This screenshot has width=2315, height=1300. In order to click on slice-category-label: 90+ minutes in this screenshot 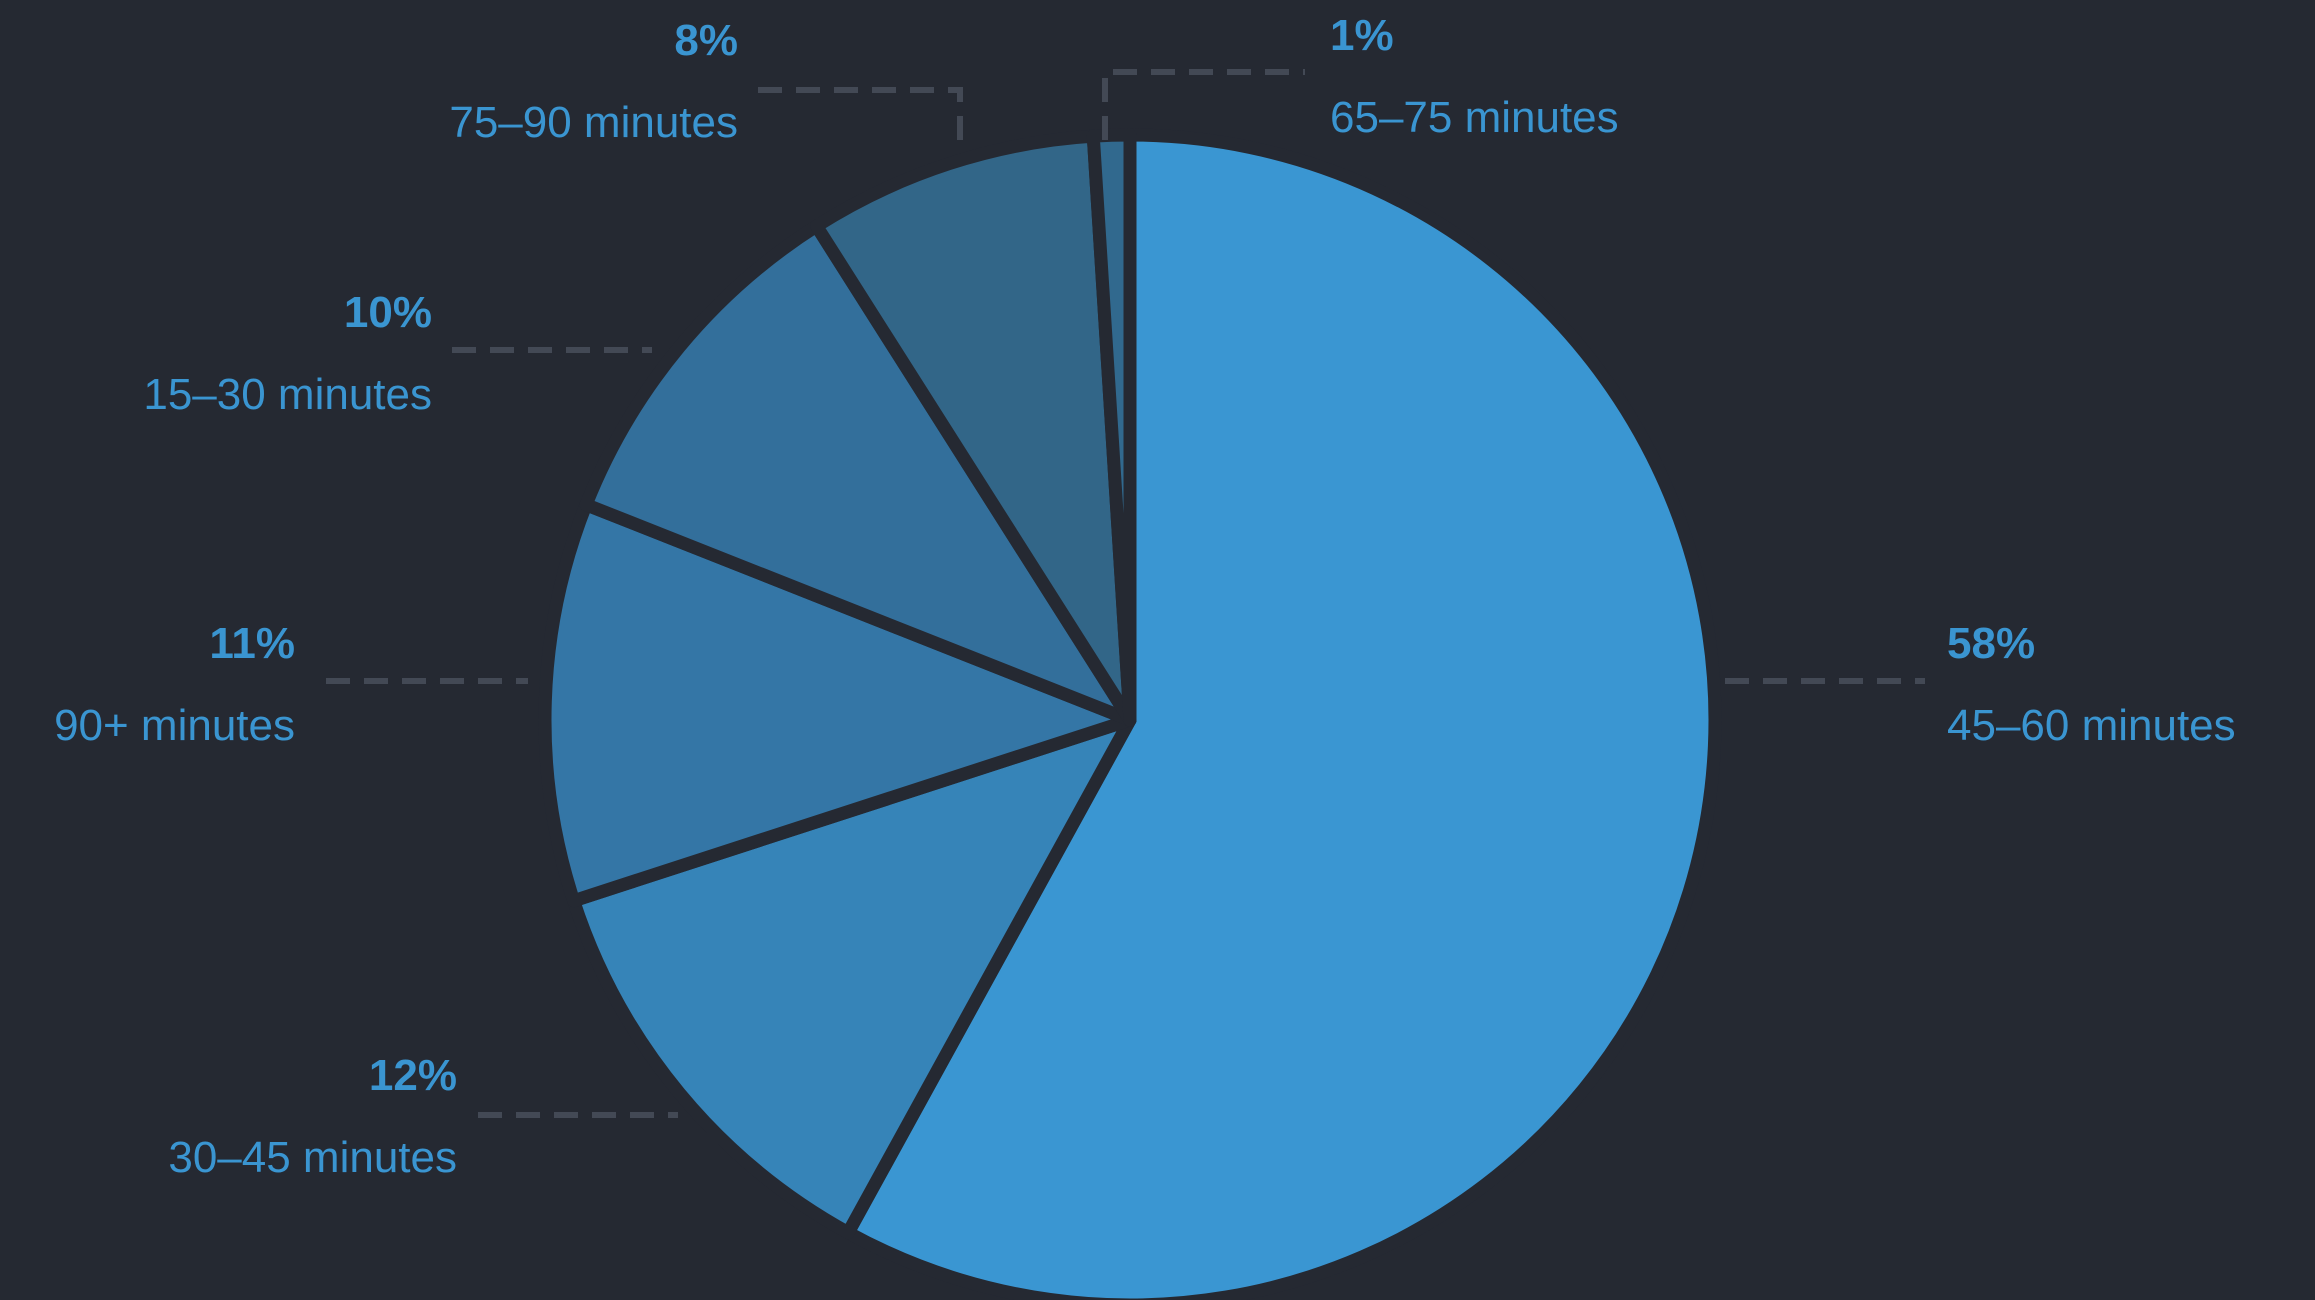, I will do `click(174, 725)`.